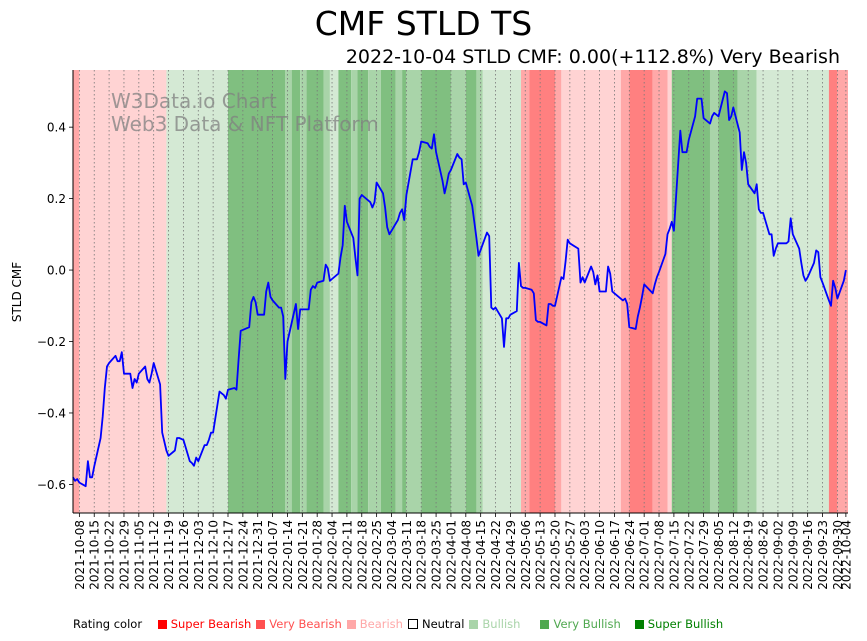  Describe the element at coordinates (734, 555) in the screenshot. I see `x-tick-label: 2022-08-12` at that location.